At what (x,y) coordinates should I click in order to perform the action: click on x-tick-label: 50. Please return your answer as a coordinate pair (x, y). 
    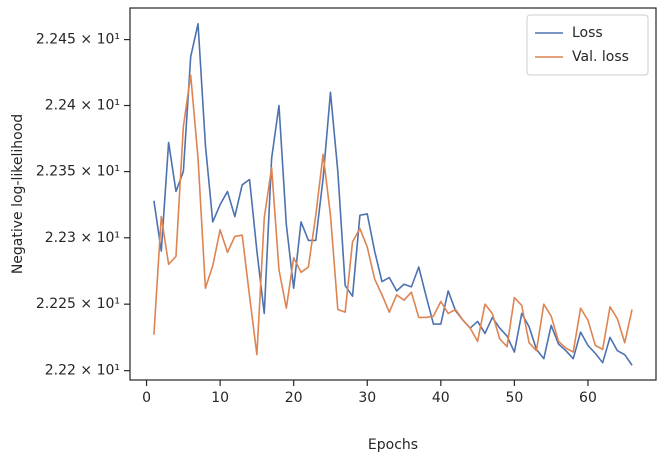
    Looking at the image, I should click on (514, 398).